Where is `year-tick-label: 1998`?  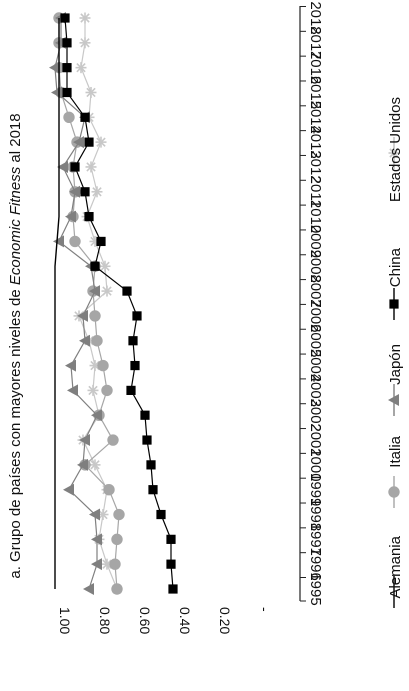 year-tick-label: 1998 is located at coordinates (315, 514).